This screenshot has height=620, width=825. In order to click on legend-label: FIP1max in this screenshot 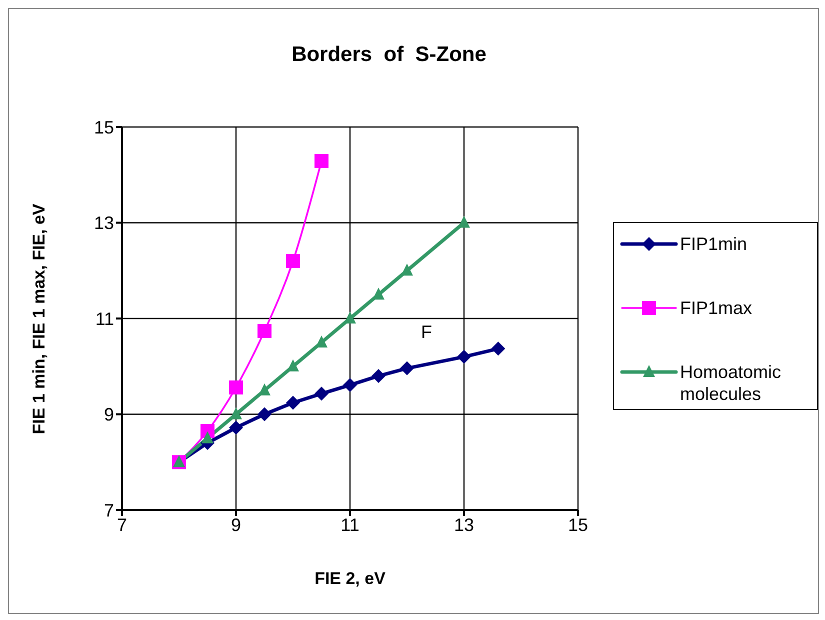, I will do `click(716, 308)`.